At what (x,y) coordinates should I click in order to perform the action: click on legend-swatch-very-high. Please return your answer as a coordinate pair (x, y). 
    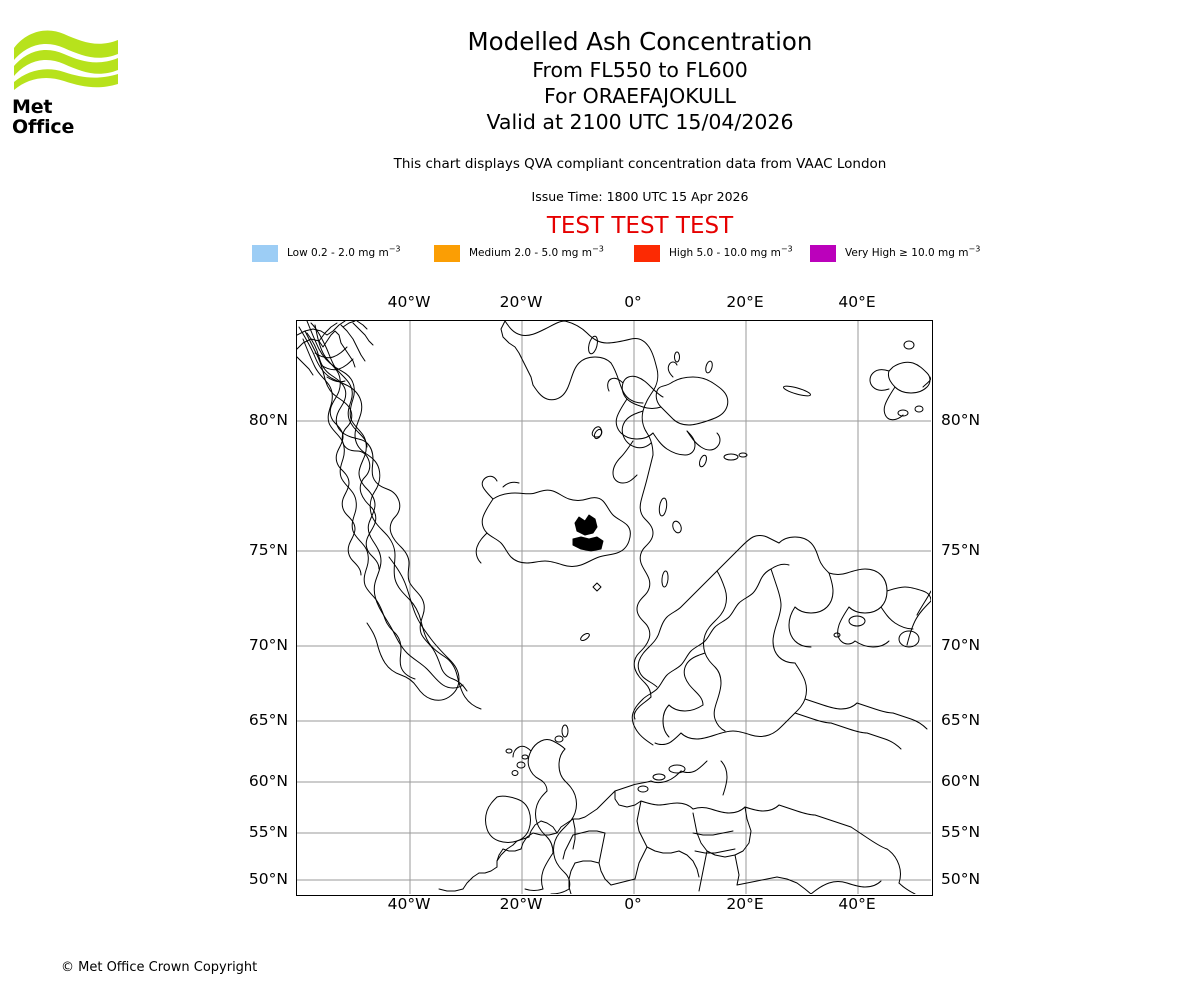
    Looking at the image, I should click on (823, 253).